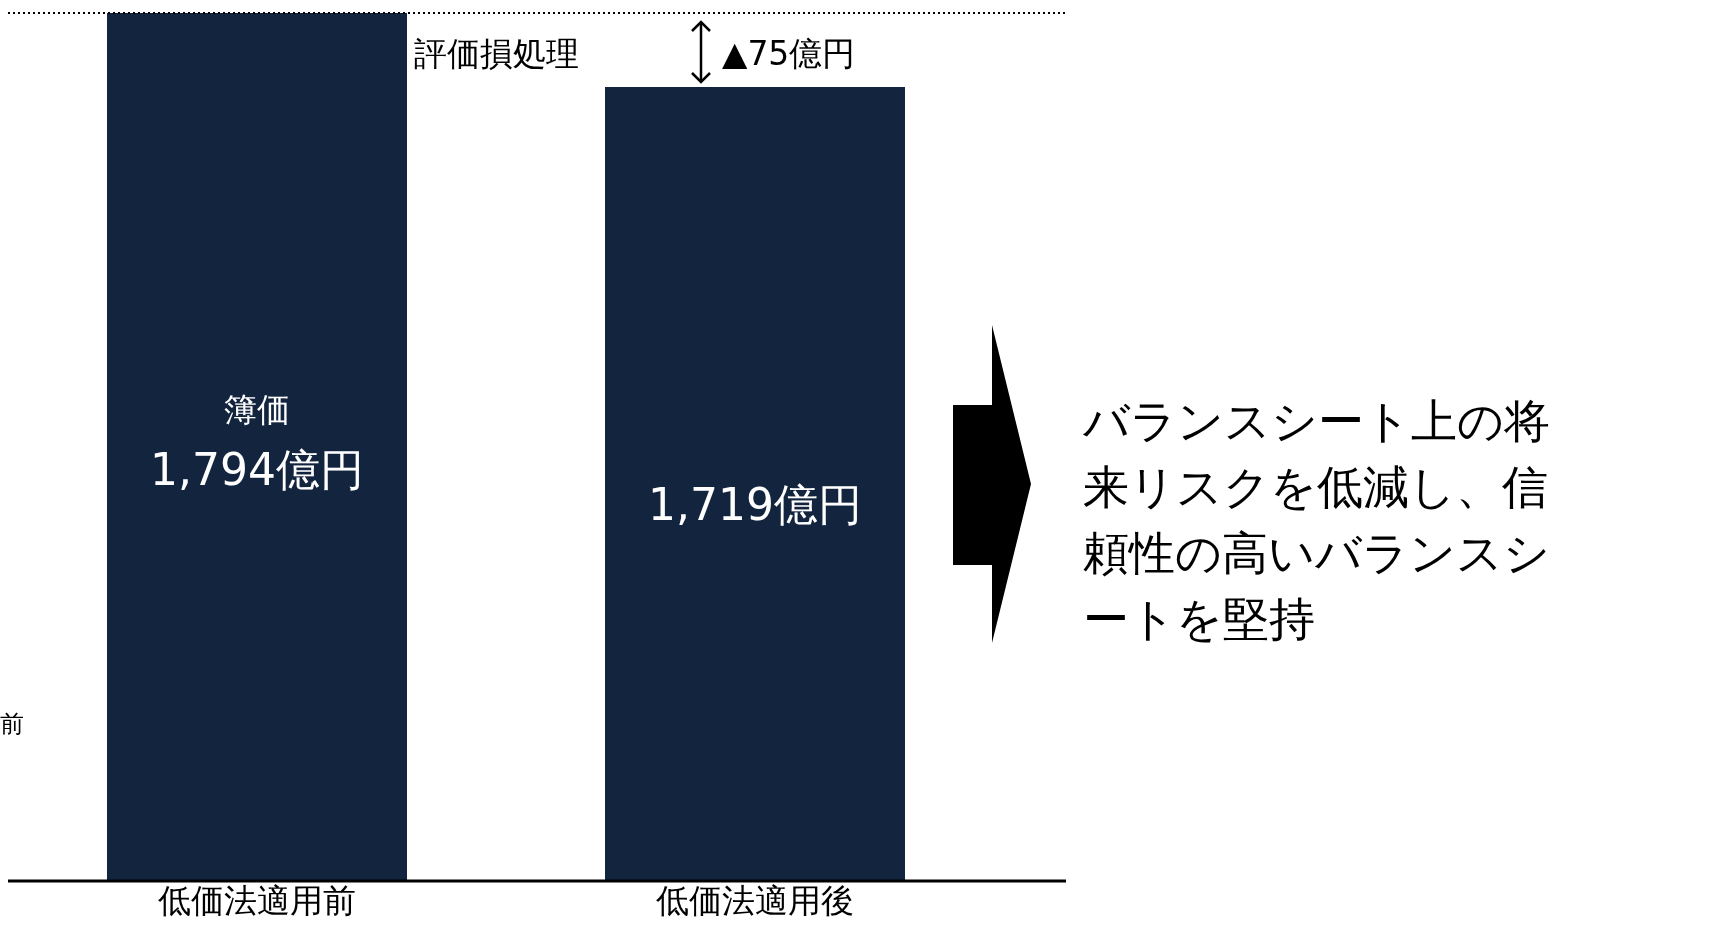 The width and height of the screenshot is (1710, 933). What do you see at coordinates (755, 504) in the screenshot?
I see `data-label: 1,719億円` at bounding box center [755, 504].